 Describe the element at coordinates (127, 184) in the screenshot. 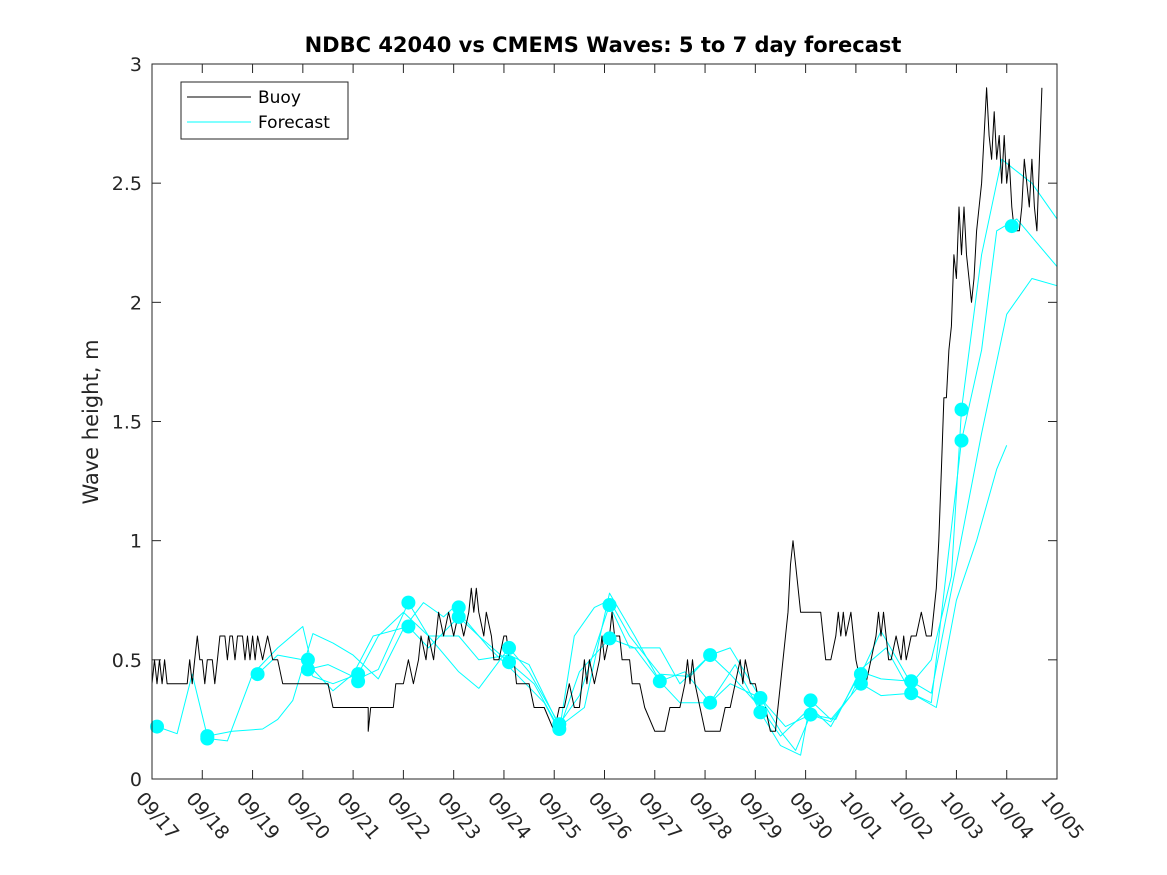

I see `y-tick-label: 2.5` at that location.